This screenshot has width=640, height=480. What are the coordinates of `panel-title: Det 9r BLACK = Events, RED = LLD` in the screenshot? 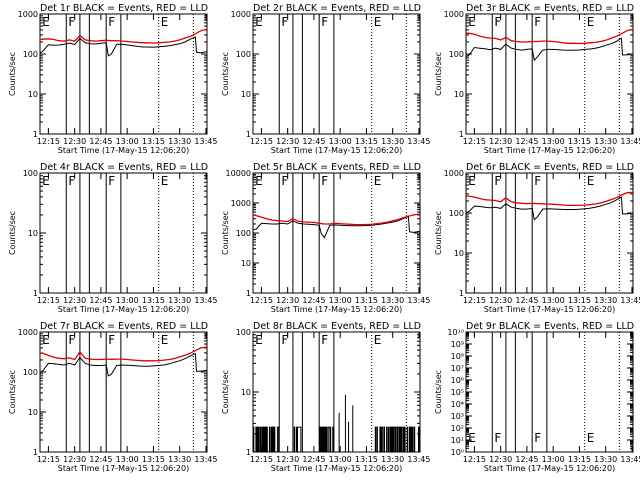 It's located at (550, 326).